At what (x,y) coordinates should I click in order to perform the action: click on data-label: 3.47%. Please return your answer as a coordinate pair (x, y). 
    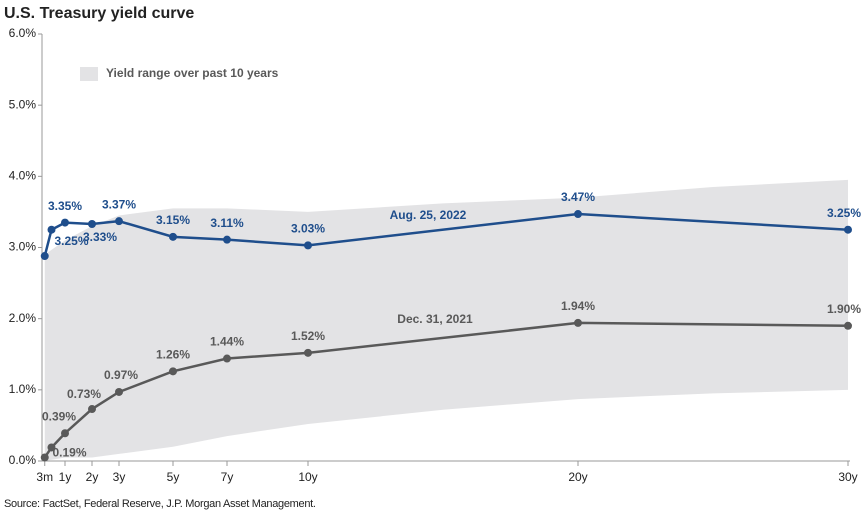
    Looking at the image, I should click on (578, 197).